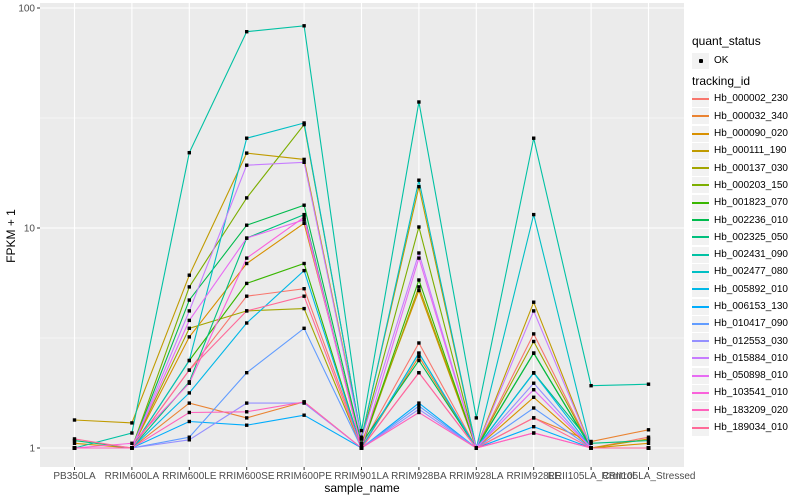  I want to click on legend-item-Hb_001823_070: Hb_001823_070, so click(745, 202).